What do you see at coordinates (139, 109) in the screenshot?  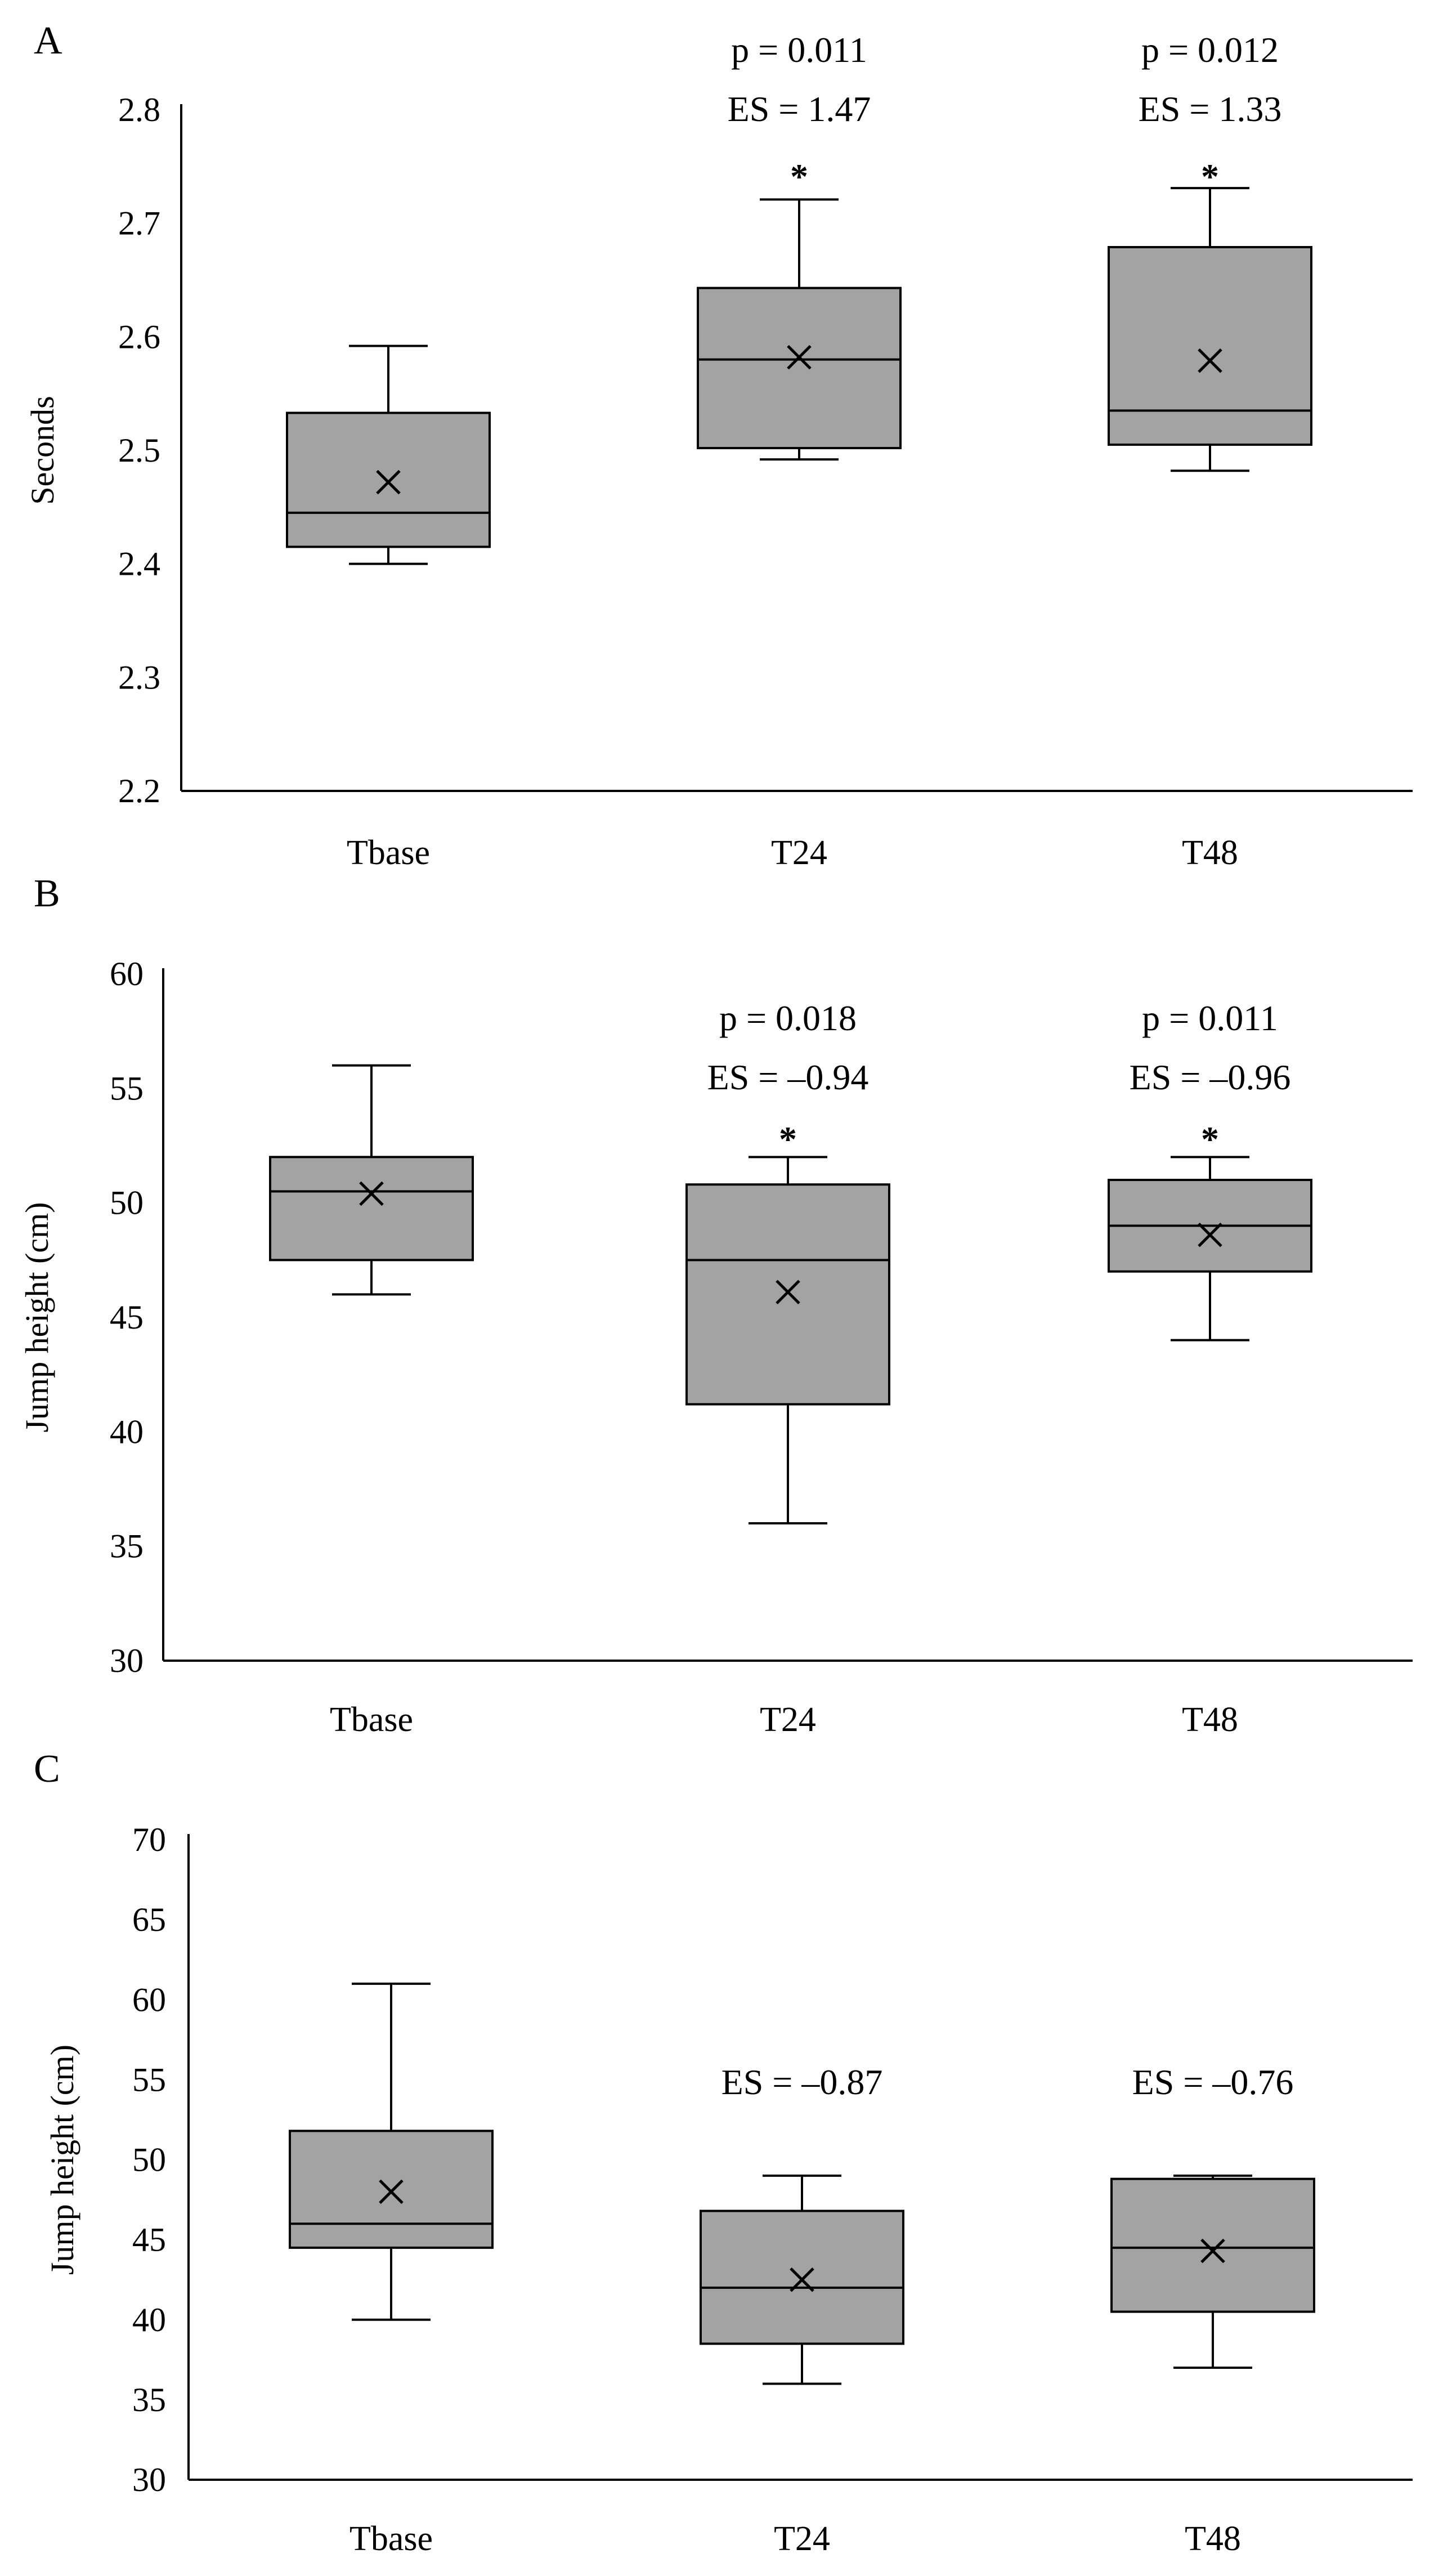 I see `y-tick-label: 2.8` at bounding box center [139, 109].